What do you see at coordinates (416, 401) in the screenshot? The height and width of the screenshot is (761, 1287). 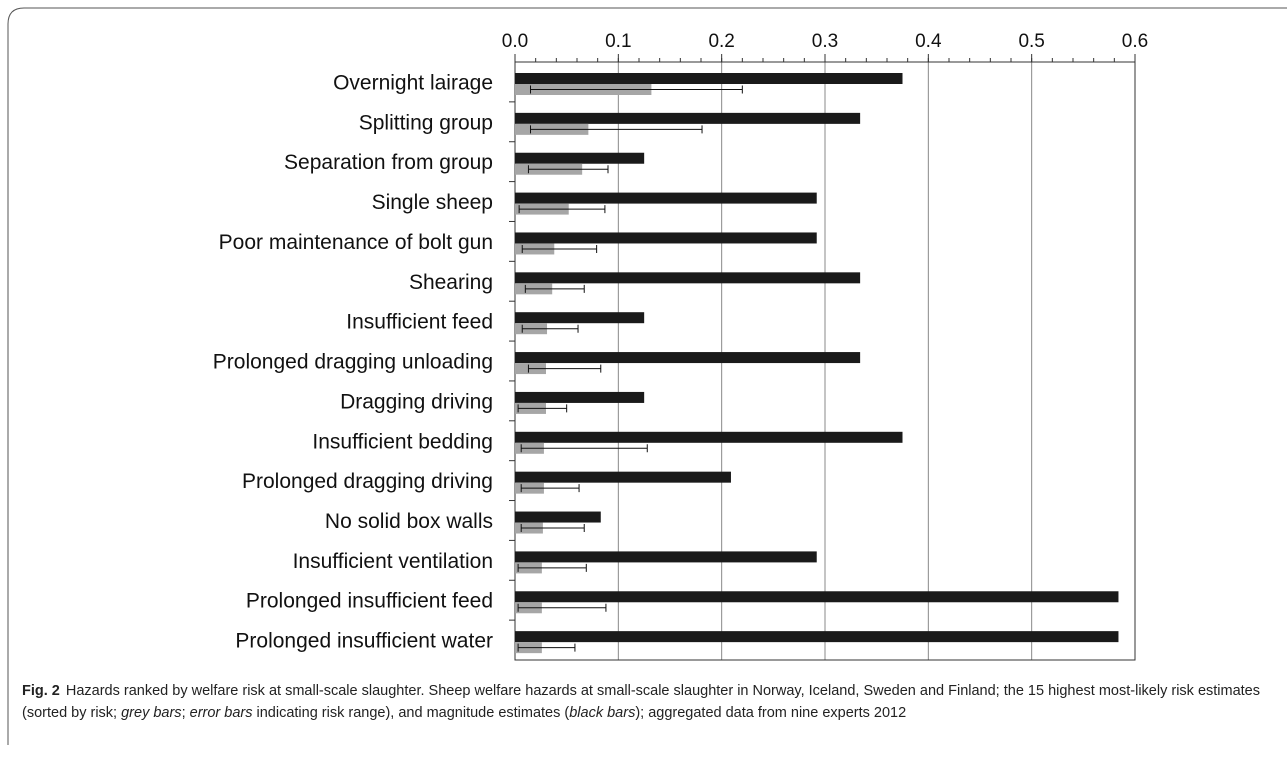 I see `y-tick-label: Dragging driving` at bounding box center [416, 401].